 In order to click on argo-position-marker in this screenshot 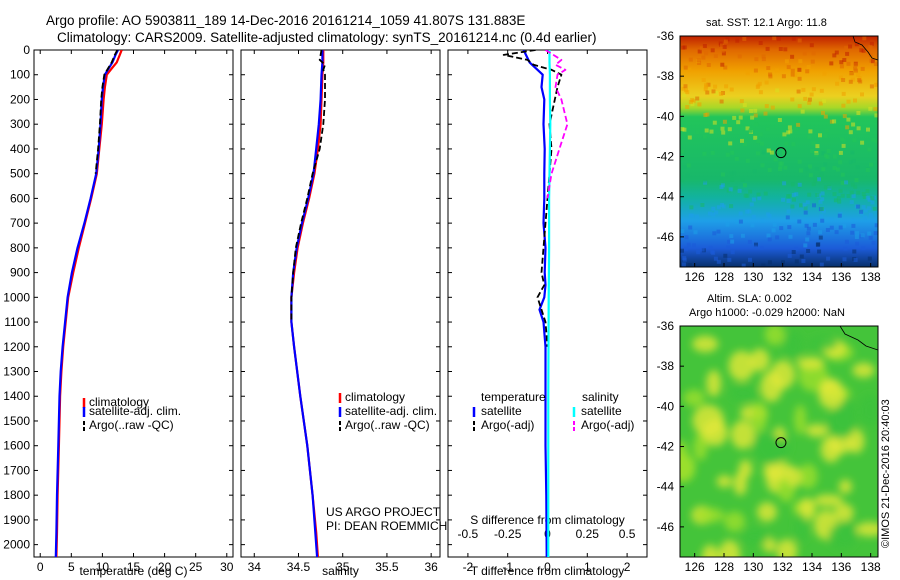, I will do `click(781, 443)`.